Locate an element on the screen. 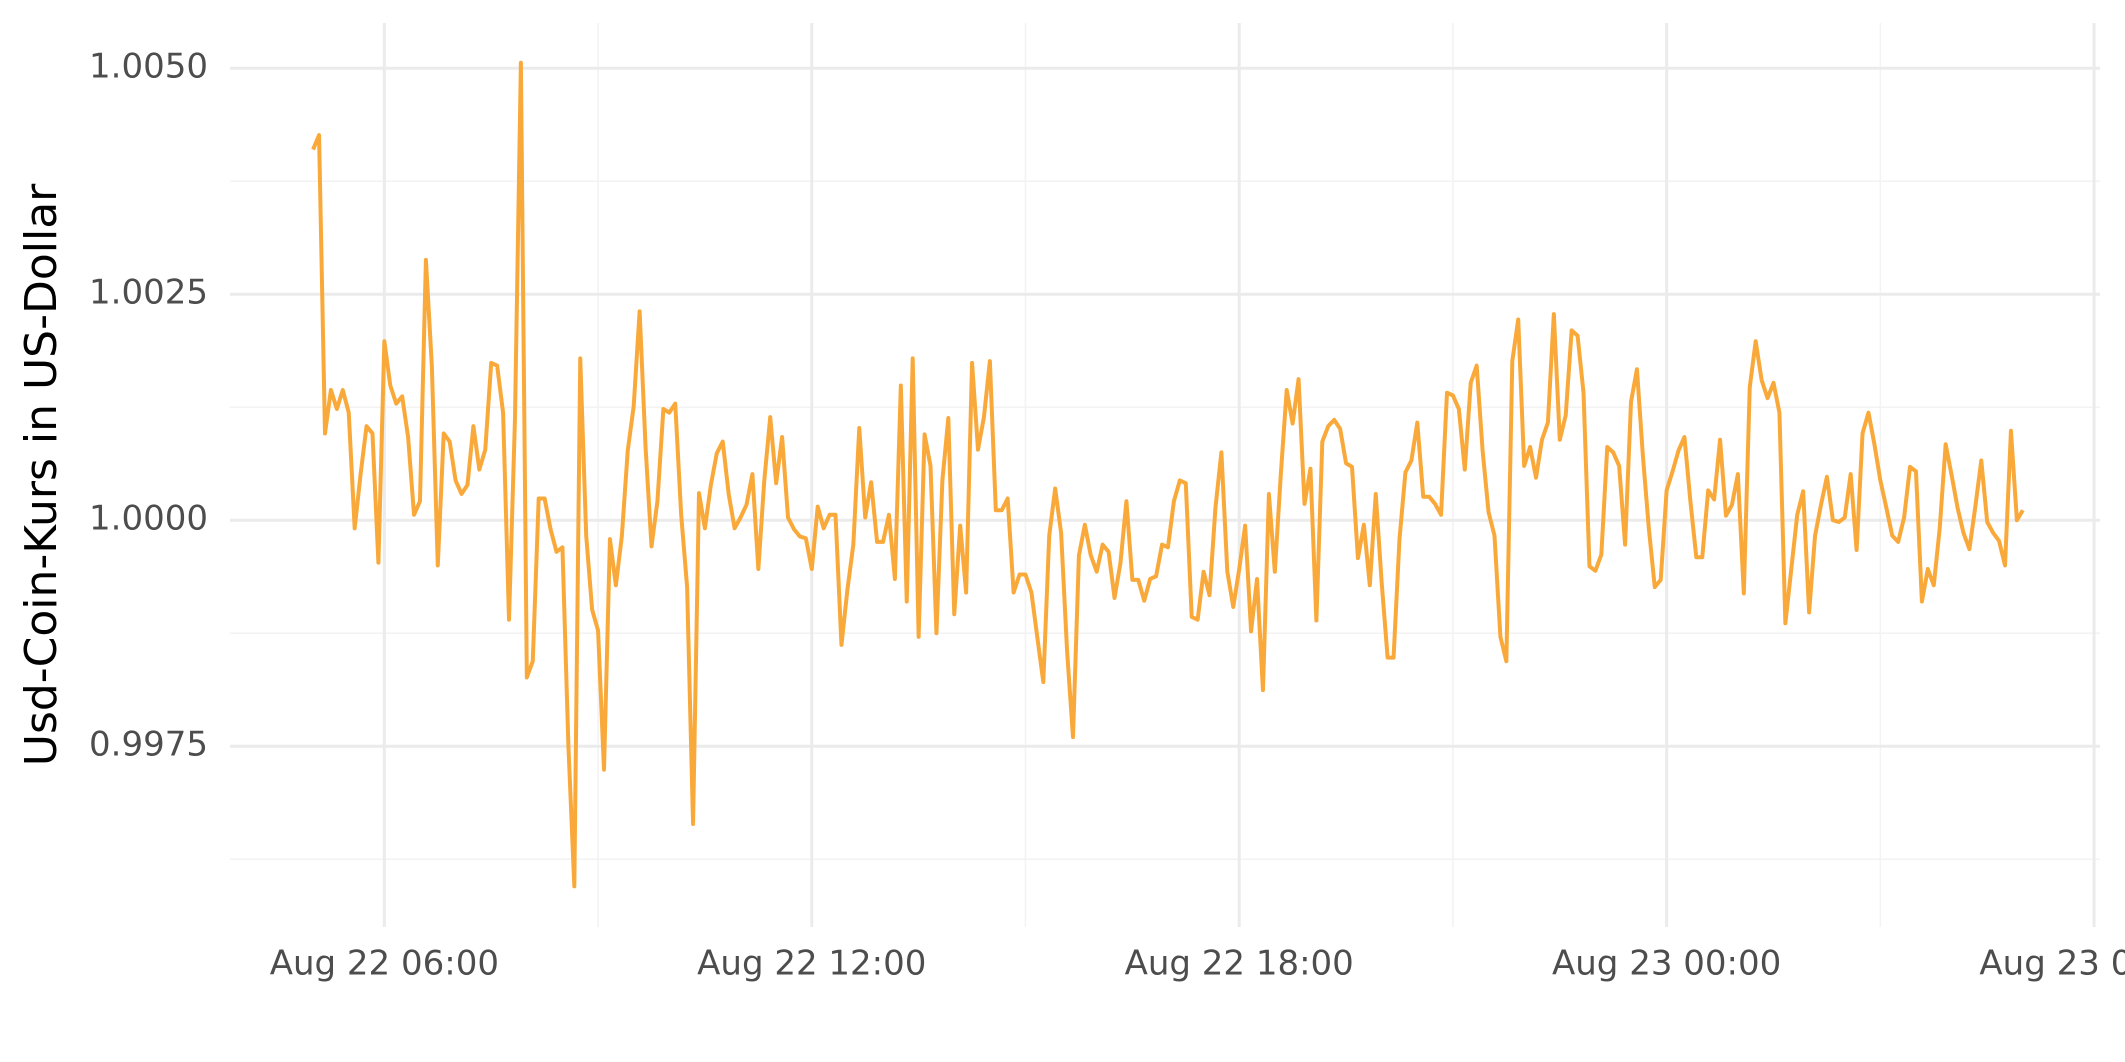  x-tick-label: Aug 22 12:00 is located at coordinates (811, 964).